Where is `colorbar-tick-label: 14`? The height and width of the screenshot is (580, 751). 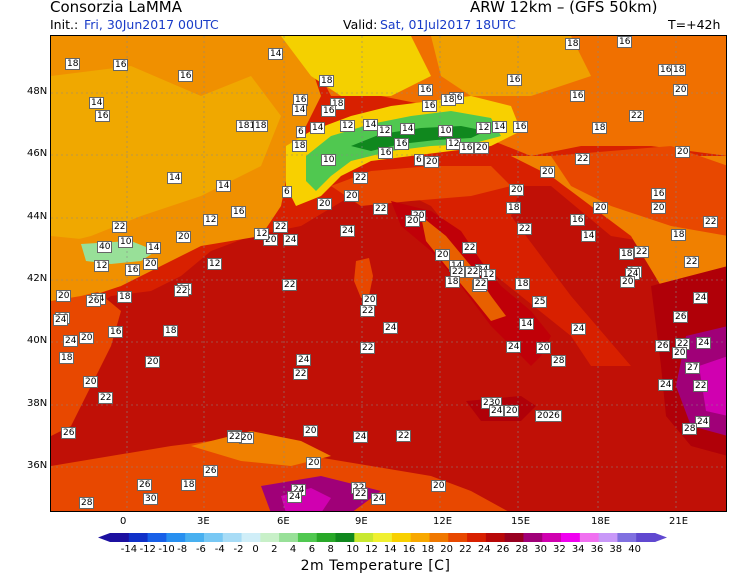
colorbar-tick-label: 14 is located at coordinates (390, 549).